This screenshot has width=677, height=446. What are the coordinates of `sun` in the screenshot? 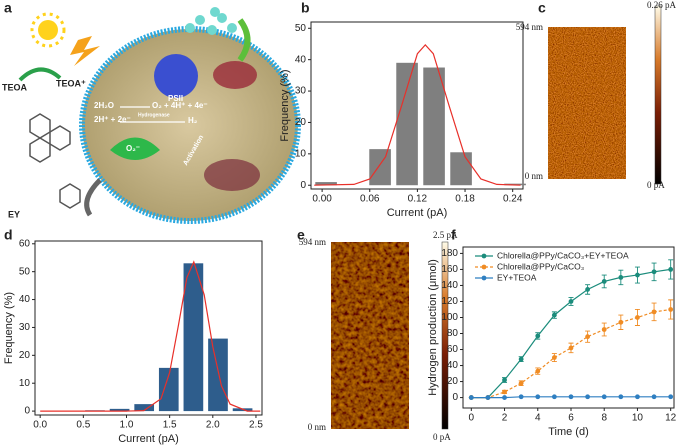 It's located at (48, 30).